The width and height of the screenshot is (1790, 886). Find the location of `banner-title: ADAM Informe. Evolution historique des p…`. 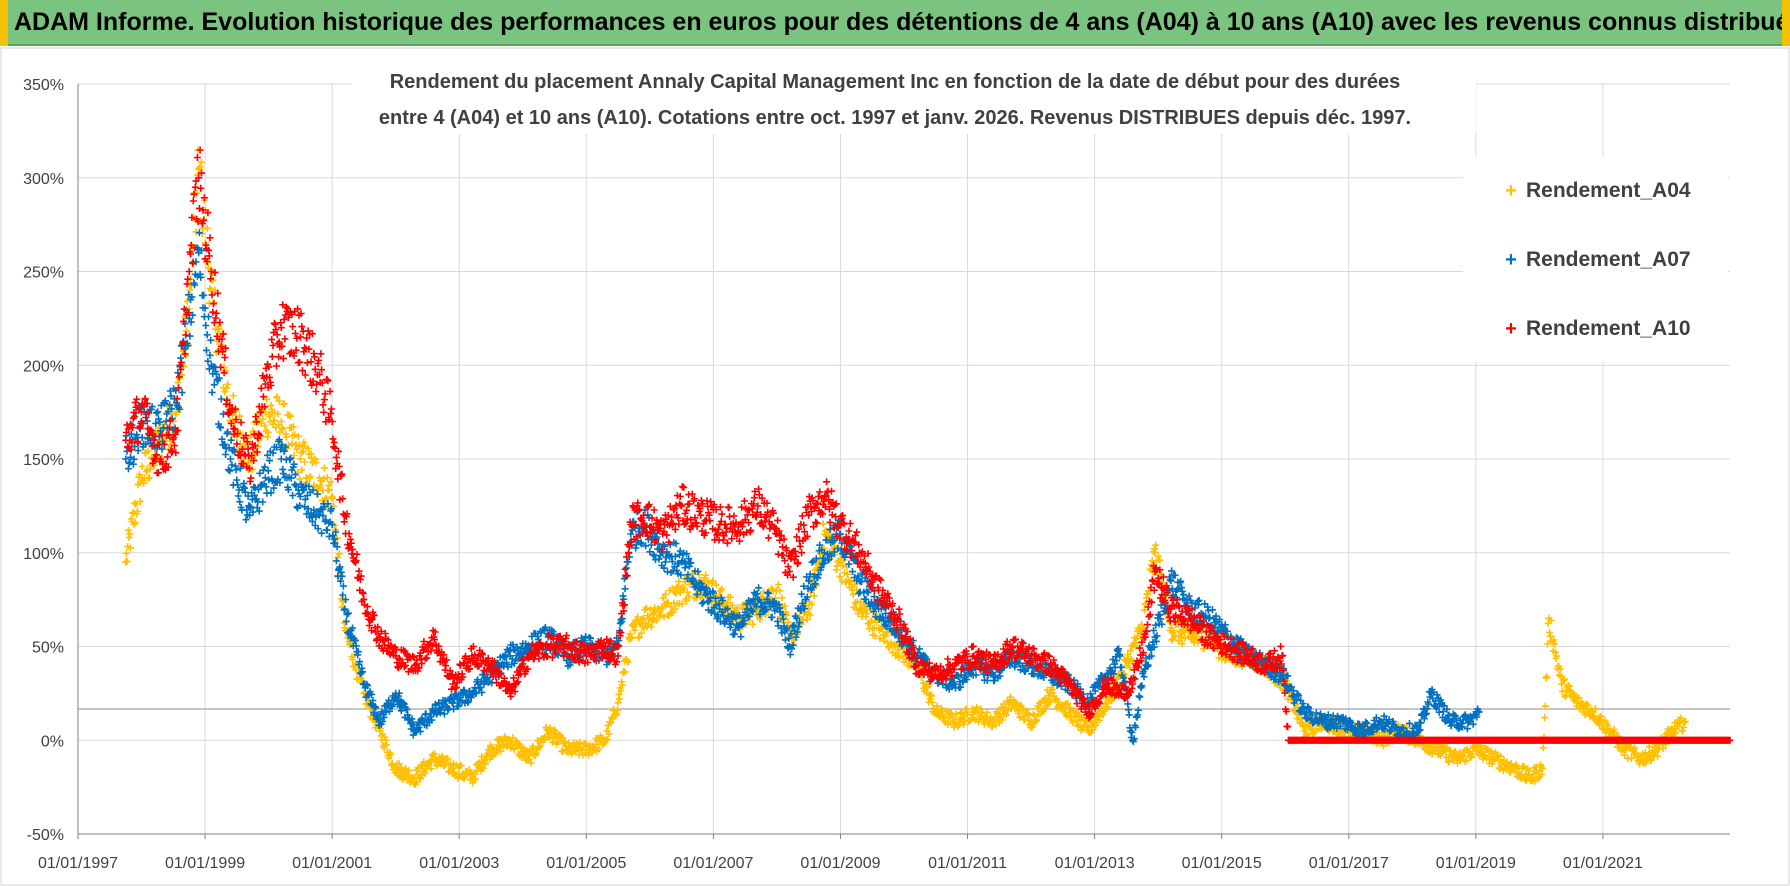

banner-title: ADAM Informe. Evolution historique des p… is located at coordinates (895, 23).